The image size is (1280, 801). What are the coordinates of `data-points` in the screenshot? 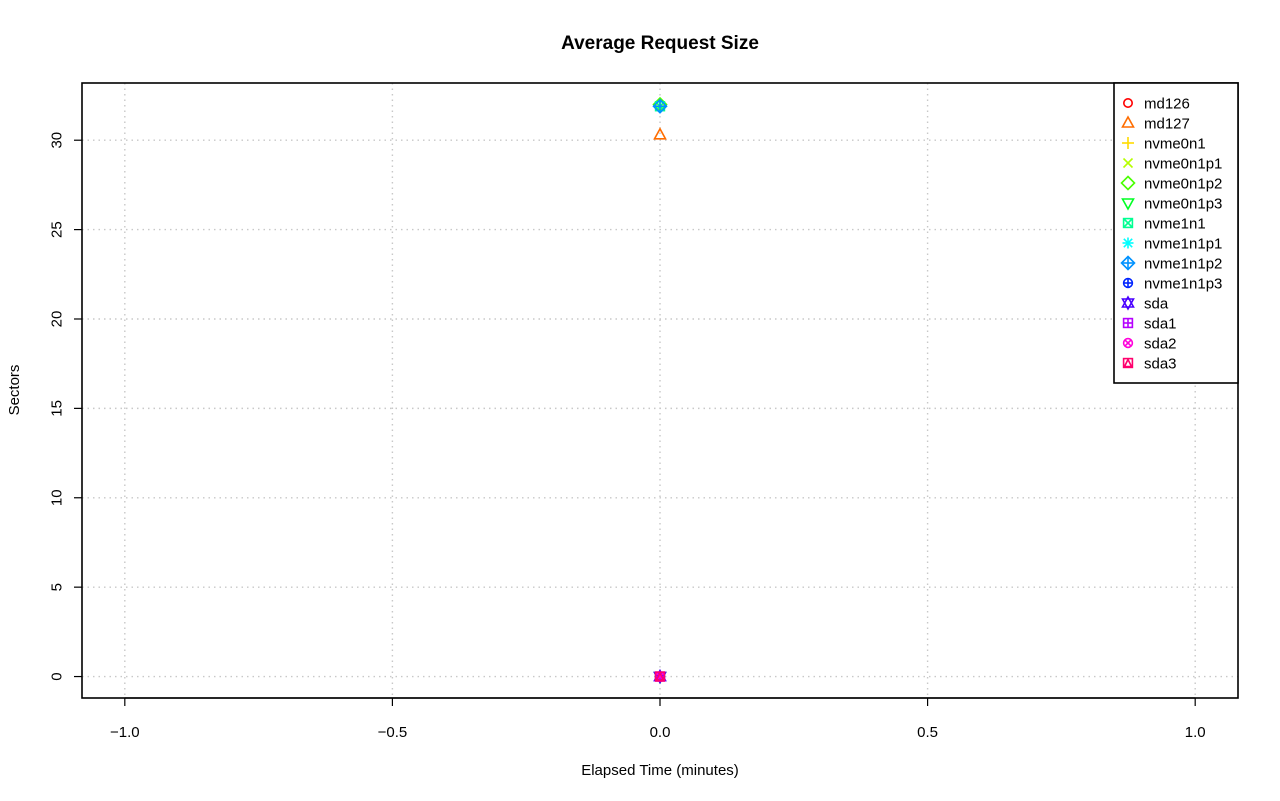 It's located at (660, 390).